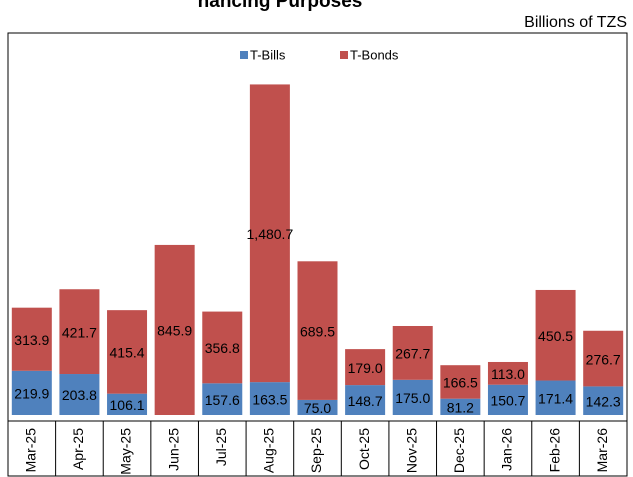 The height and width of the screenshot is (477, 633). I want to click on value-label: 171.4, so click(555, 398).